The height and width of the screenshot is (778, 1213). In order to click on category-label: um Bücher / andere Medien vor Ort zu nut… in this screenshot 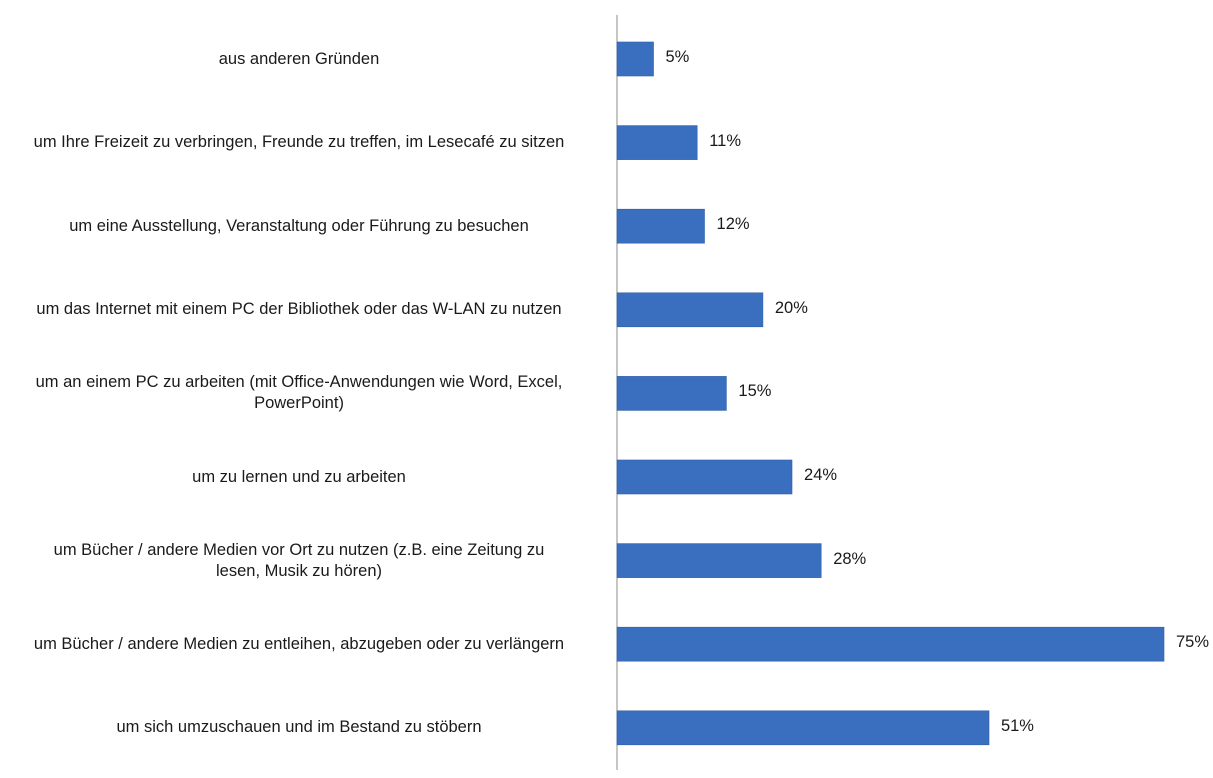, I will do `click(299, 561)`.